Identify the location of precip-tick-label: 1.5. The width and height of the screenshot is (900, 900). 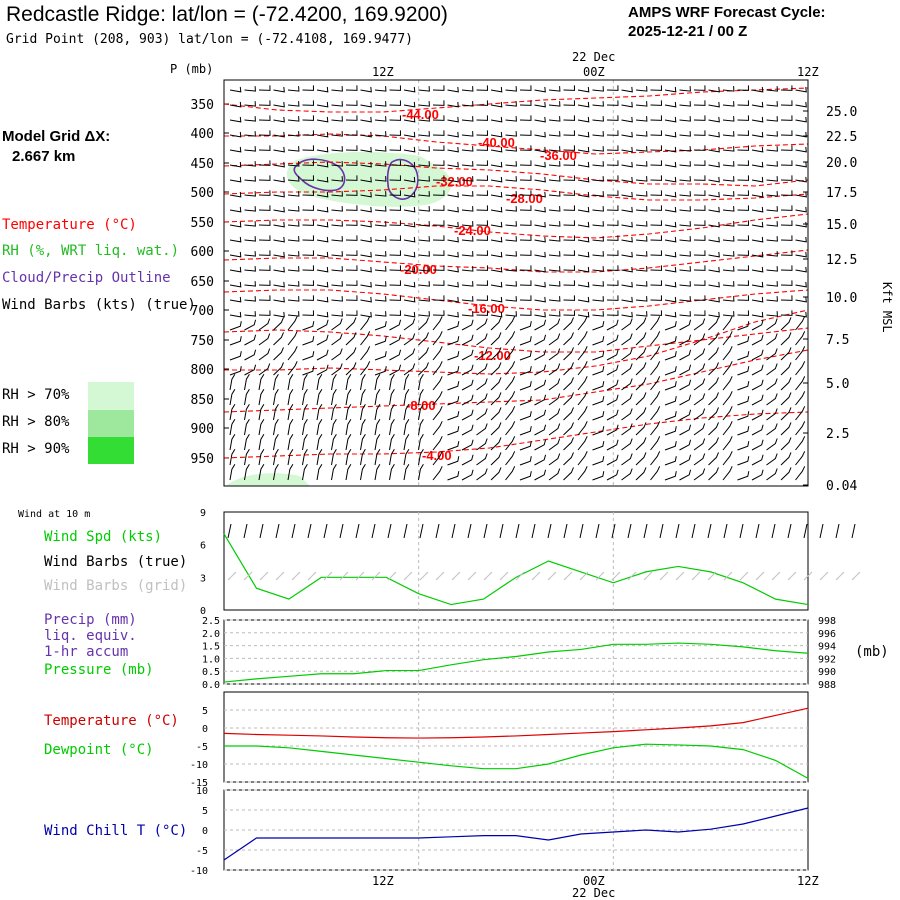
(211, 647).